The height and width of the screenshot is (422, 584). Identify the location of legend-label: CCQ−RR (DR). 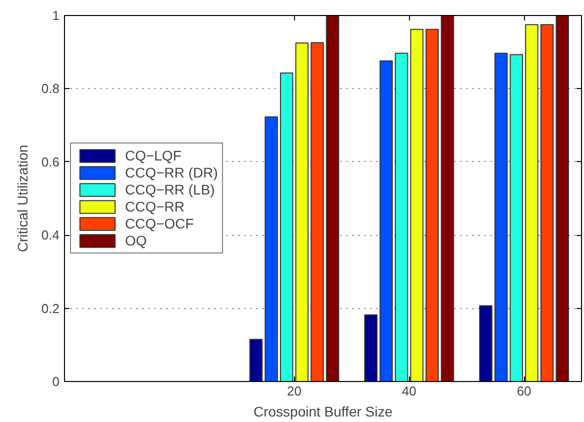
(171, 172).